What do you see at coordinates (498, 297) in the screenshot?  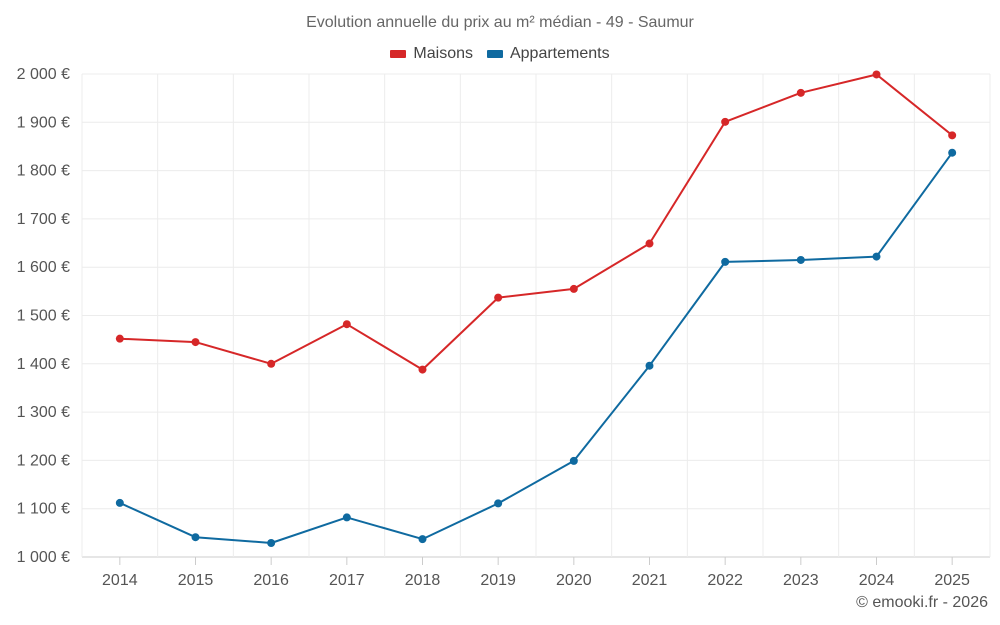 I see `data-point-maisons: Maisons 2019: 1537 €` at bounding box center [498, 297].